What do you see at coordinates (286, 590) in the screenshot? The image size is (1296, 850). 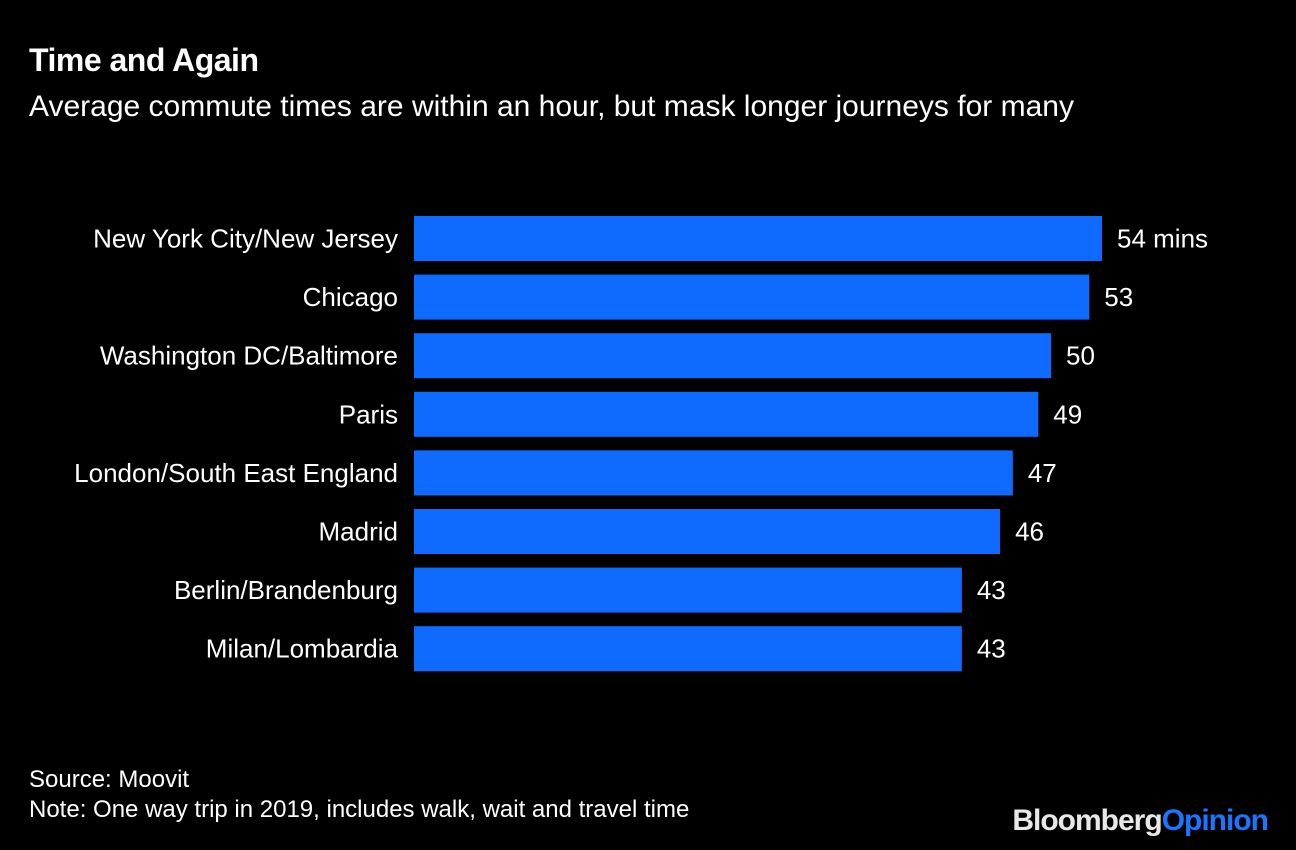 I see `category-label-6: Berlin/Brandenburg` at bounding box center [286, 590].